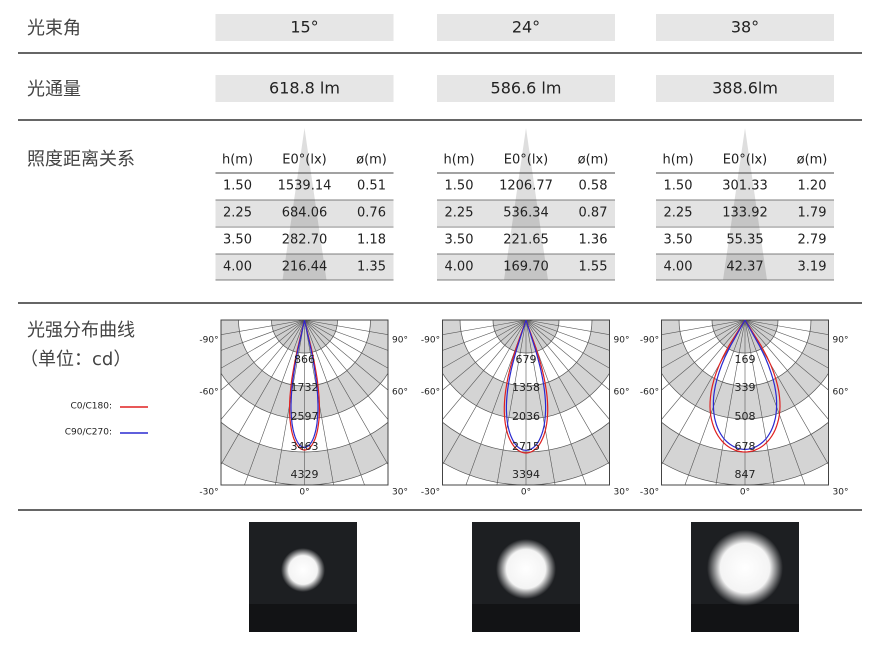  Describe the element at coordinates (526, 186) in the screenshot. I see `table-cell: 1206.77` at that location.